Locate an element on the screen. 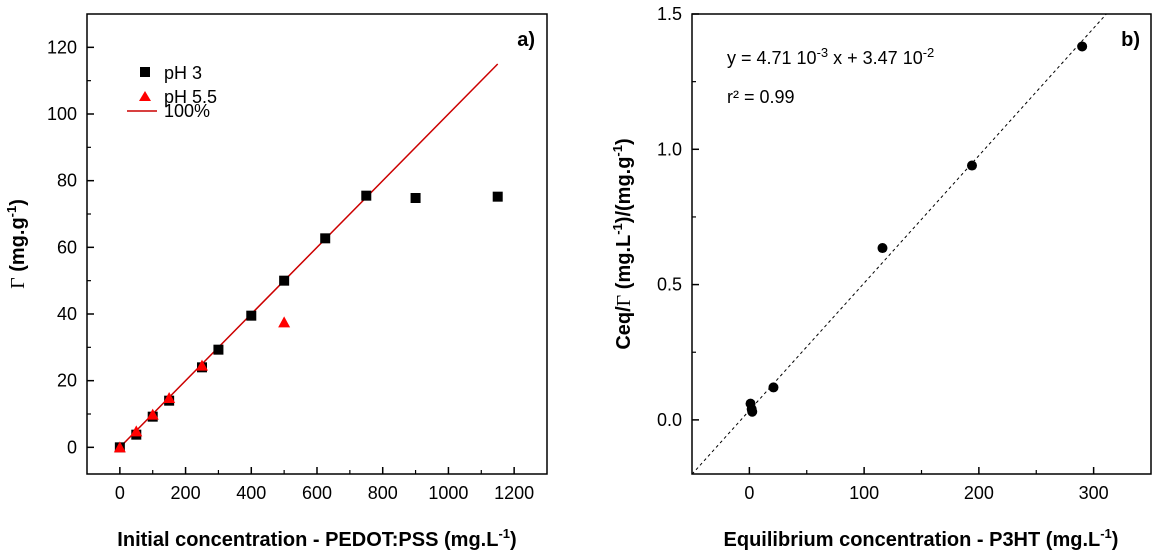 The width and height of the screenshot is (1172, 554). chart-a-y-tick-label: 60 is located at coordinates (67, 247).